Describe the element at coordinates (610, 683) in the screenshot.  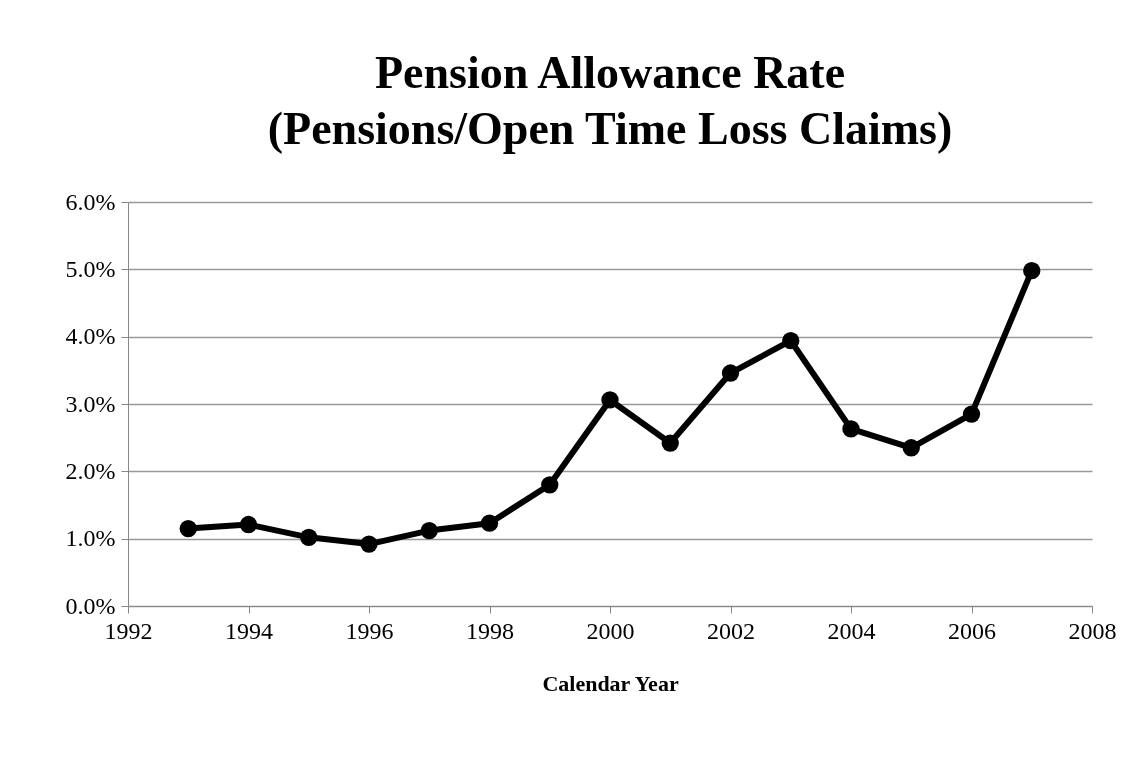
I see `x-axis-title: Calendar Year` at that location.